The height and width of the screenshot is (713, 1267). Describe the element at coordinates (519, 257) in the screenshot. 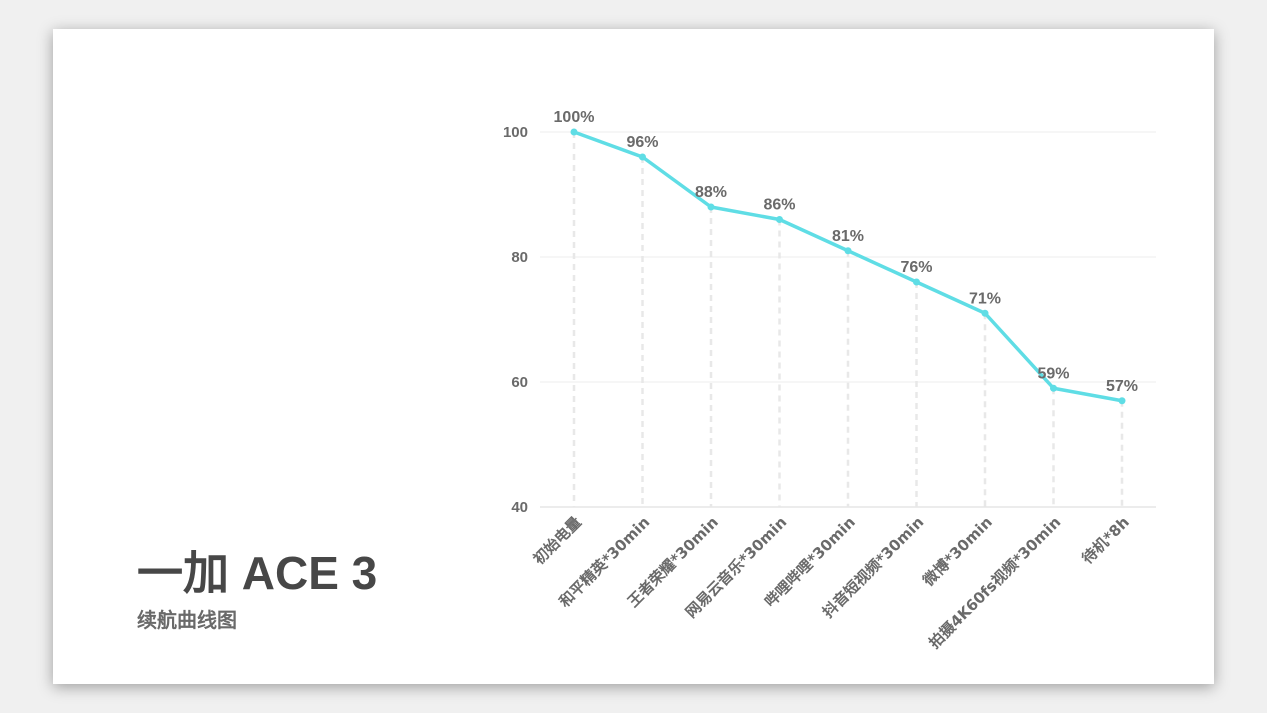

I see `y-tick-label: 80` at that location.